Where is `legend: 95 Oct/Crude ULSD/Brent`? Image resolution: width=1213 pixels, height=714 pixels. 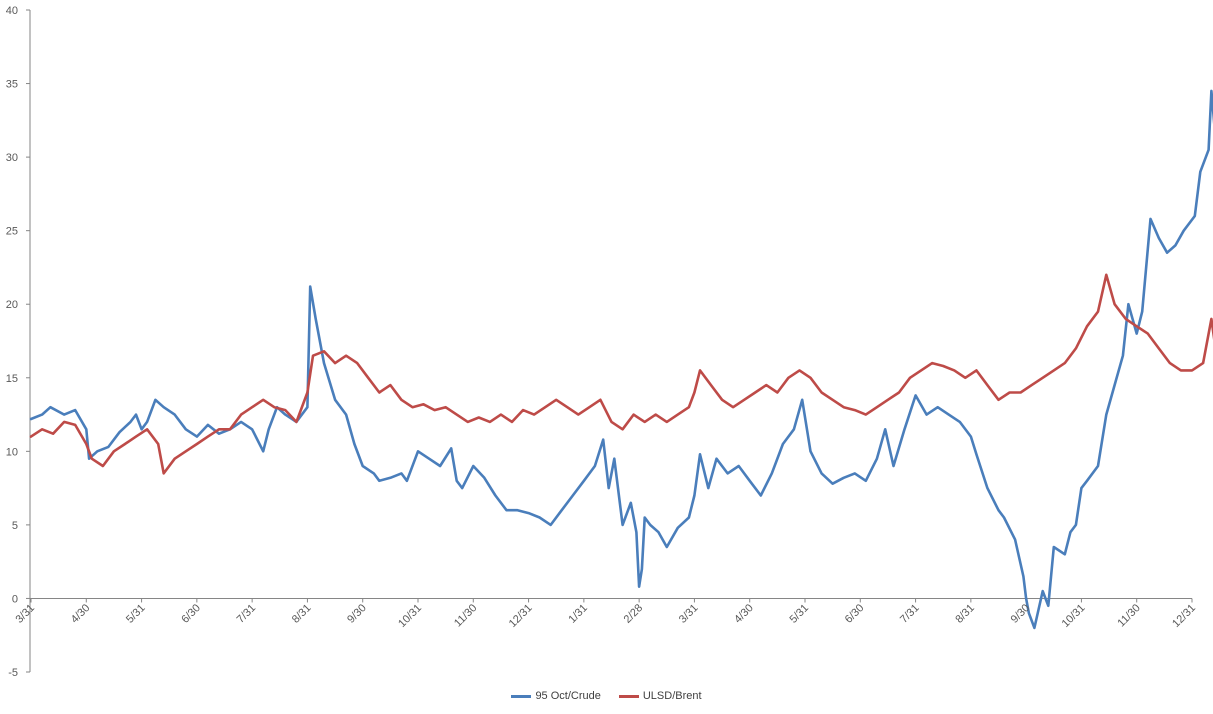
legend: 95 Oct/Crude ULSD/Brent is located at coordinates (606, 696).